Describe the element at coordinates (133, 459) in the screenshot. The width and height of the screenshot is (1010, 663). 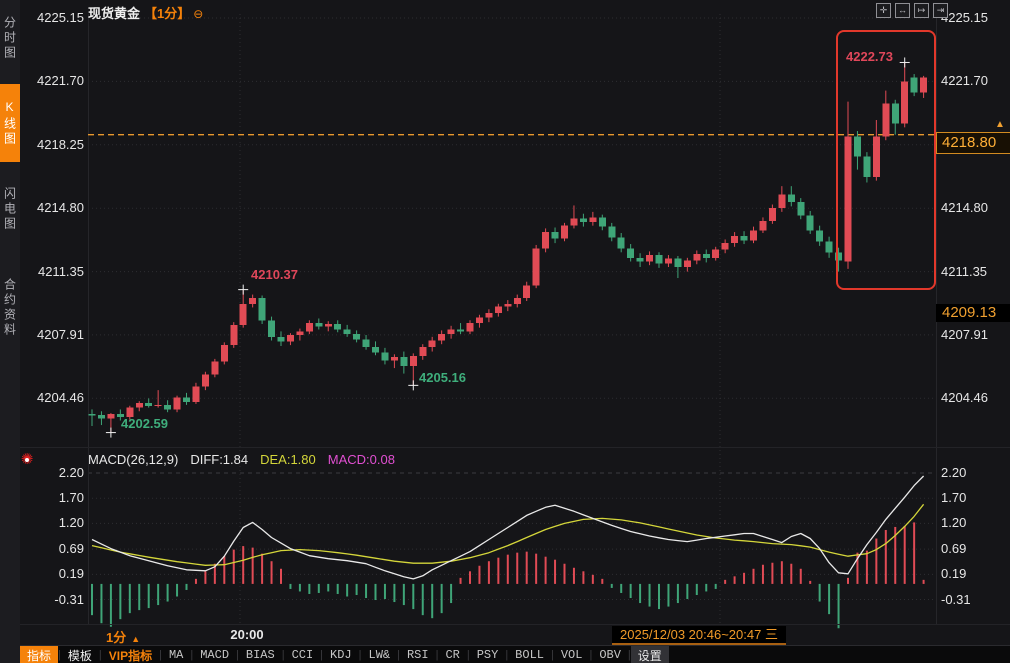
I see `macd-params-label: MACD(26,12,9)` at that location.